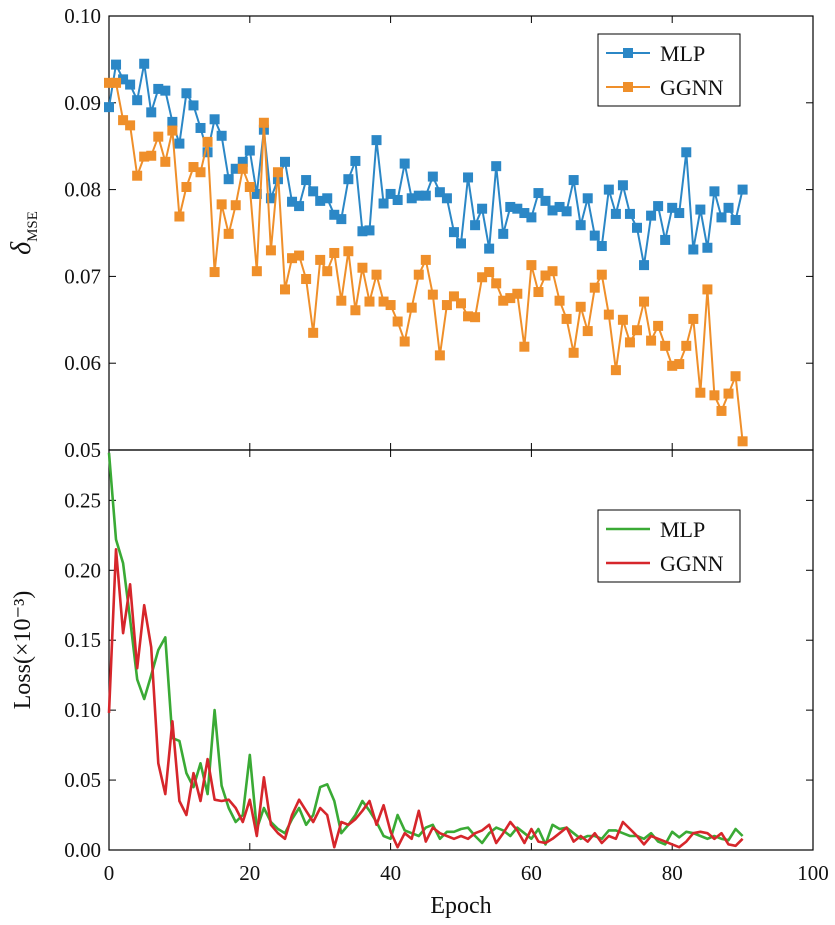 The width and height of the screenshot is (835, 925). Describe the element at coordinates (682, 529) in the screenshot. I see `loss-legend-label-mlp: MLP` at that location.